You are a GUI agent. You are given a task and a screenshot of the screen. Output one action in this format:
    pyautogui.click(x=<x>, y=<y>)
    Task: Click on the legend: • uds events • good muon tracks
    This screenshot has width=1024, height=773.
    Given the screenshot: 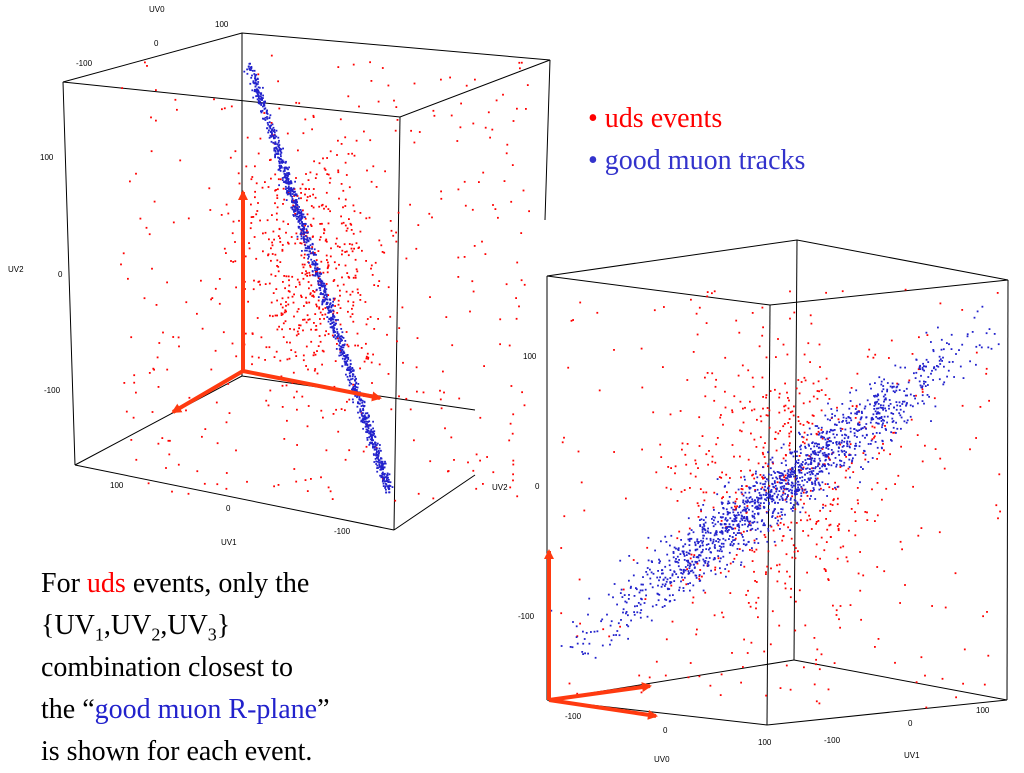 What is the action you would take?
    pyautogui.click(x=696, y=140)
    